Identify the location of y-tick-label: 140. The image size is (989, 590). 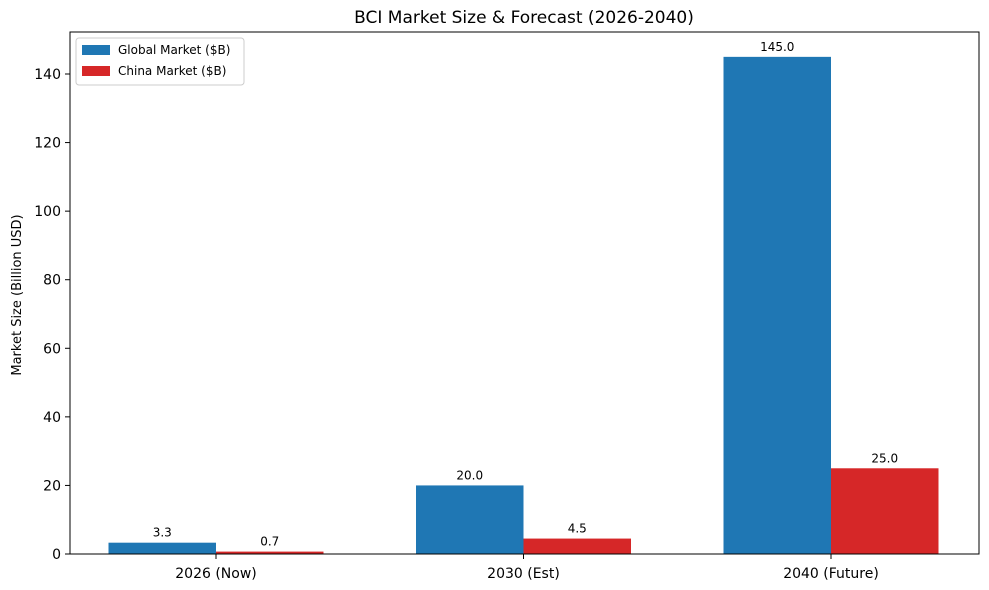
(47, 75).